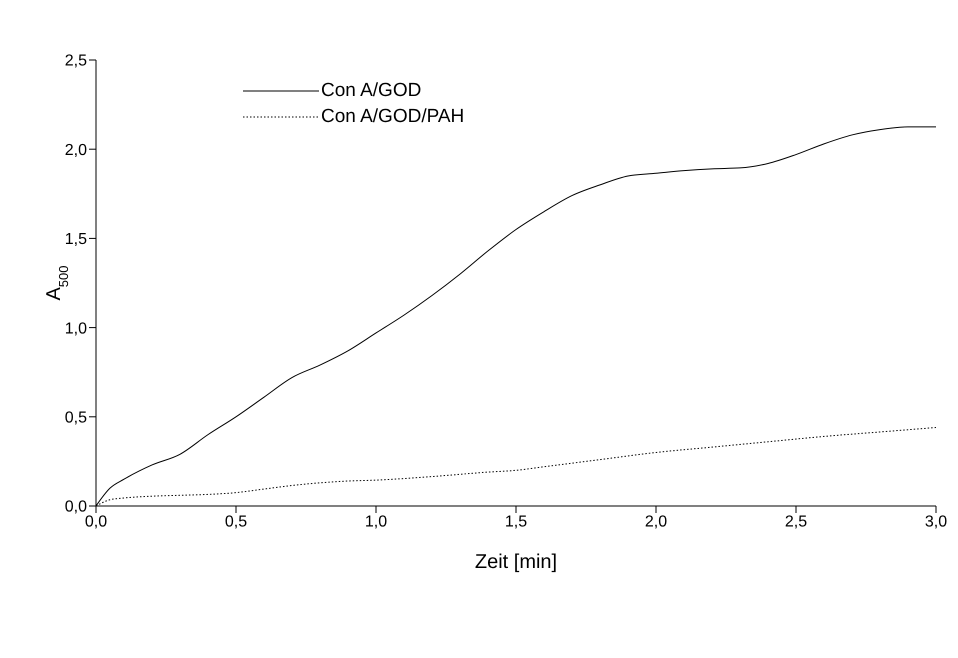 The height and width of the screenshot is (658, 958). Describe the element at coordinates (516, 562) in the screenshot. I see `x-axis-title: Zeit [min]` at that location.